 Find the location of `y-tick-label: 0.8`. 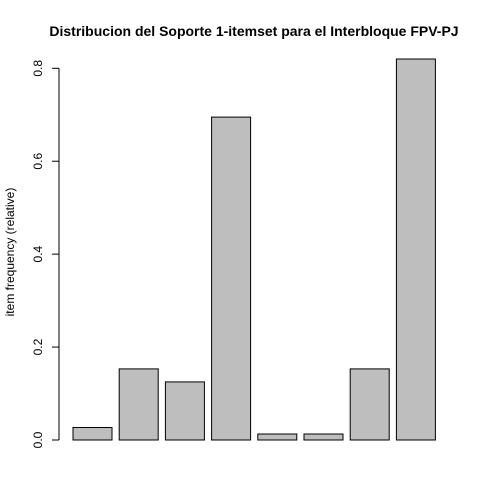

y-tick-label: 0.8 is located at coordinates (38, 68).